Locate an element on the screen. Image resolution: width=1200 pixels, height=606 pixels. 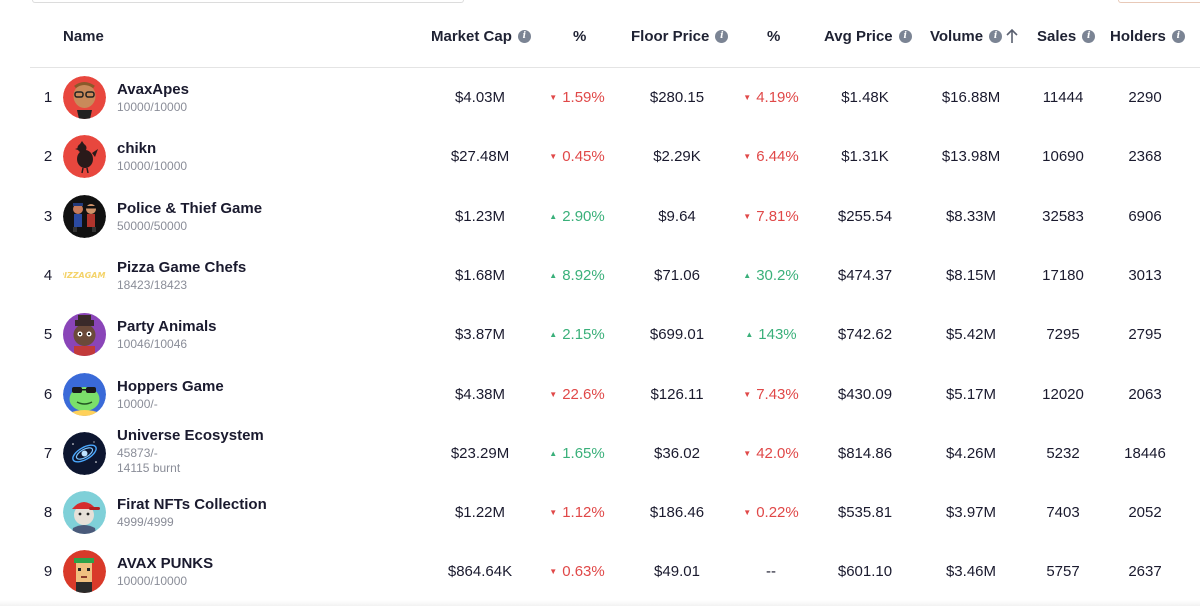
pizza-game-logo-icon: PIZZAGAME is located at coordinates (84, 275).